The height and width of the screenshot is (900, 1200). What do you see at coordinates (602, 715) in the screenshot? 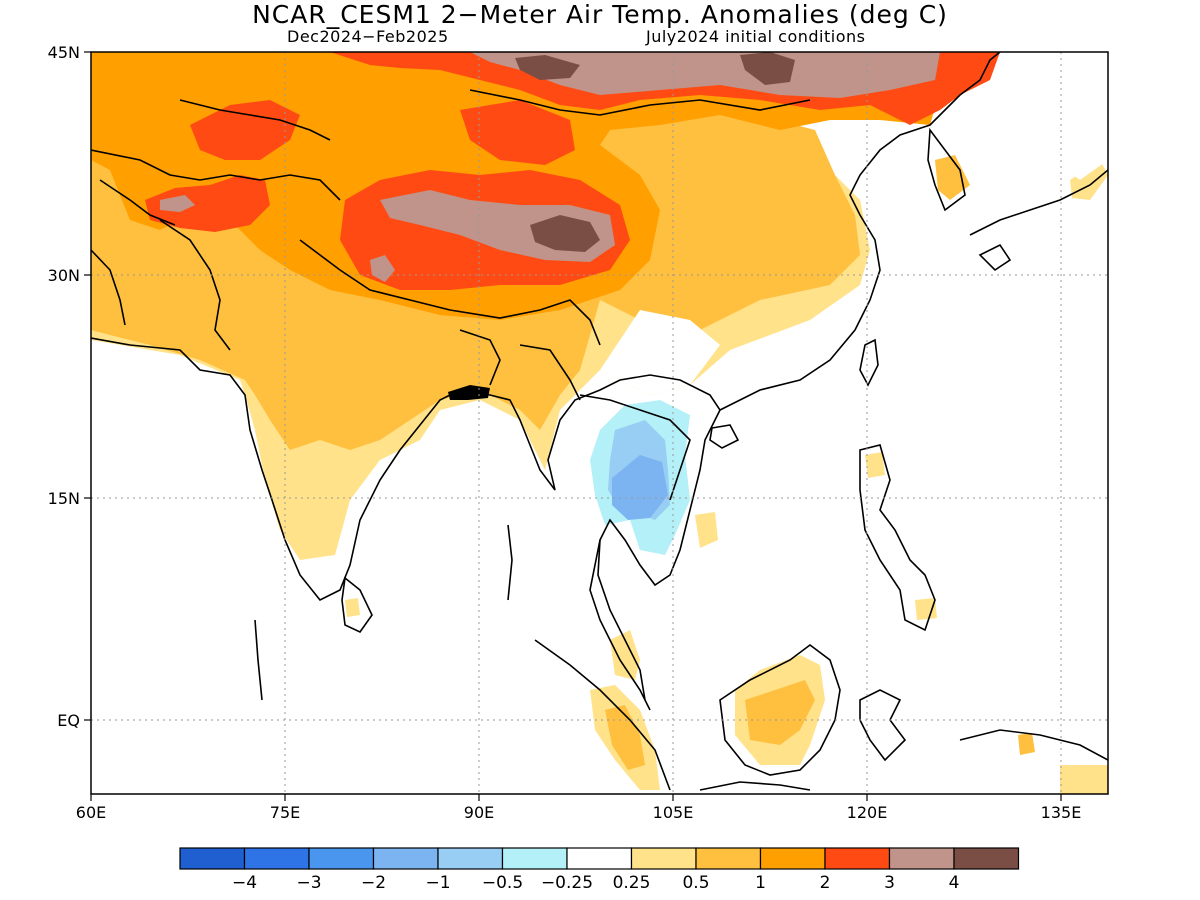
I see `coastline-sumatra` at bounding box center [602, 715].